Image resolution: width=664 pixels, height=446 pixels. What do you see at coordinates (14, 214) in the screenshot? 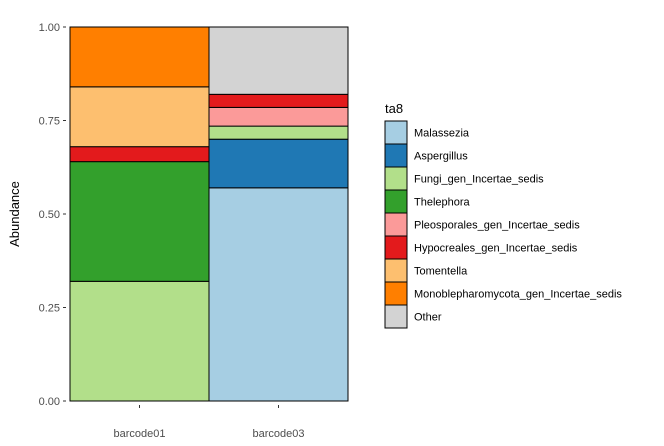
I see `y-axis-title: Abundance` at bounding box center [14, 214].